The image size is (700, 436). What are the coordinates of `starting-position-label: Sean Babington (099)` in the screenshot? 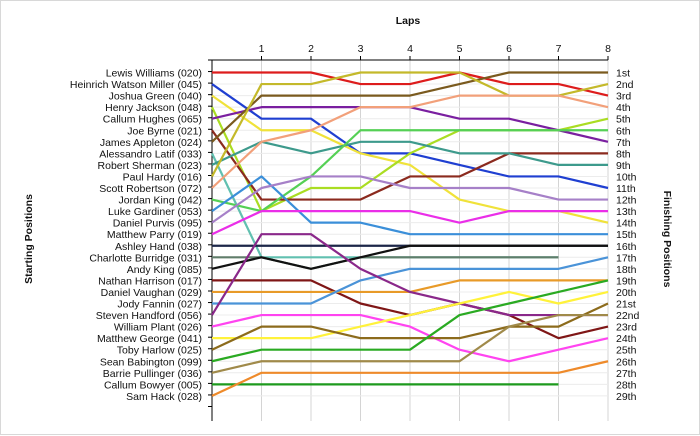 It's located at (151, 362).